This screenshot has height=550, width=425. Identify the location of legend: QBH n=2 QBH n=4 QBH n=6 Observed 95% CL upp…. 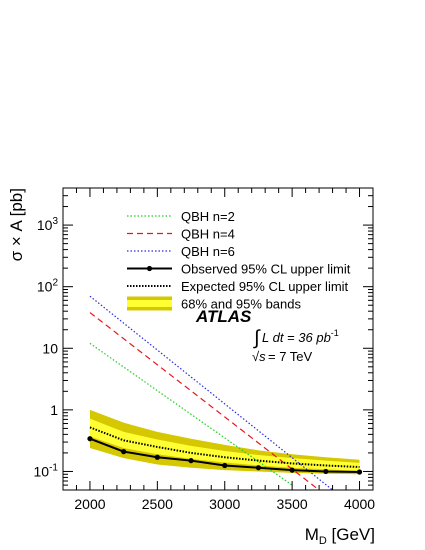
(239, 260).